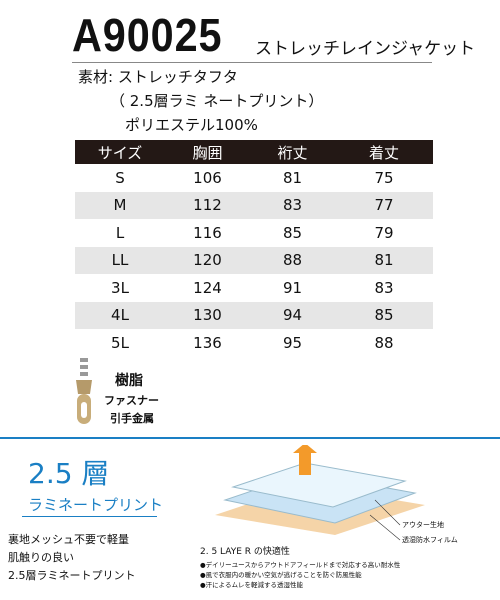 The height and width of the screenshot is (600, 500). What do you see at coordinates (251, 585) in the screenshot?
I see `bullet: ●汗によるムレを軽減する透湿性能` at bounding box center [251, 585].